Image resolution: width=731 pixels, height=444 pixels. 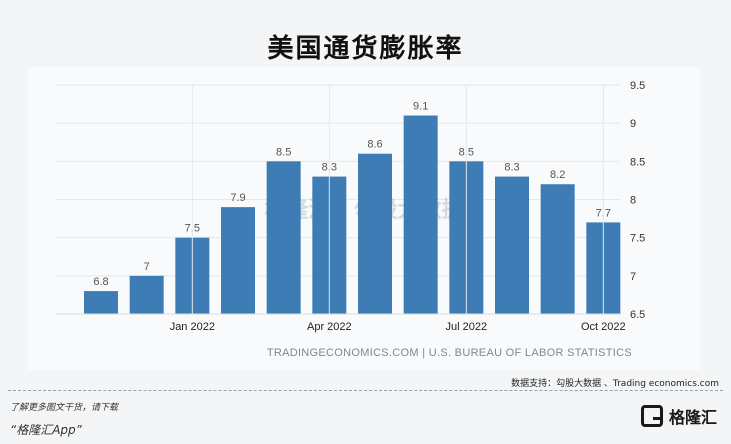 I want to click on bar-value-label-7: 9.1, so click(x=420, y=107).